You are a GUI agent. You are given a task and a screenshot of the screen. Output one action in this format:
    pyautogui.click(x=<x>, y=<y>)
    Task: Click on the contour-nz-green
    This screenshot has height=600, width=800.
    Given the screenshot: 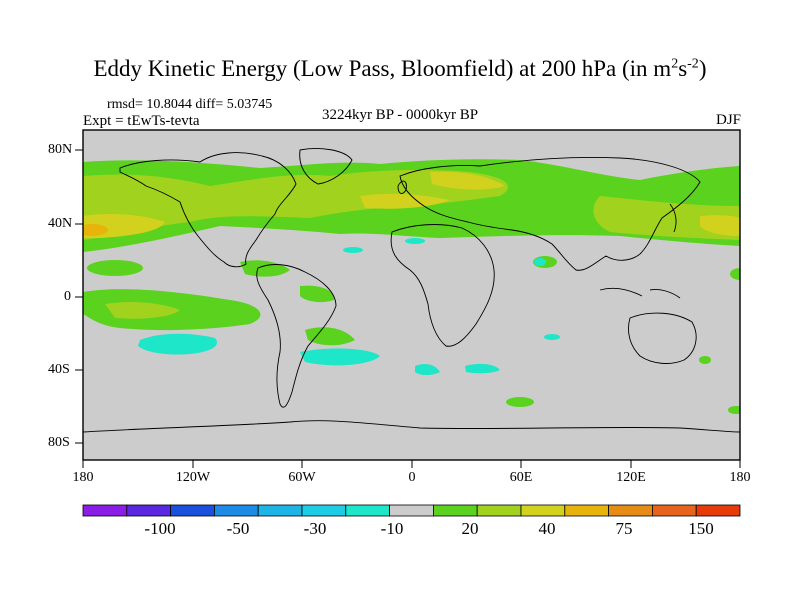 What is the action you would take?
    pyautogui.click(x=705, y=360)
    